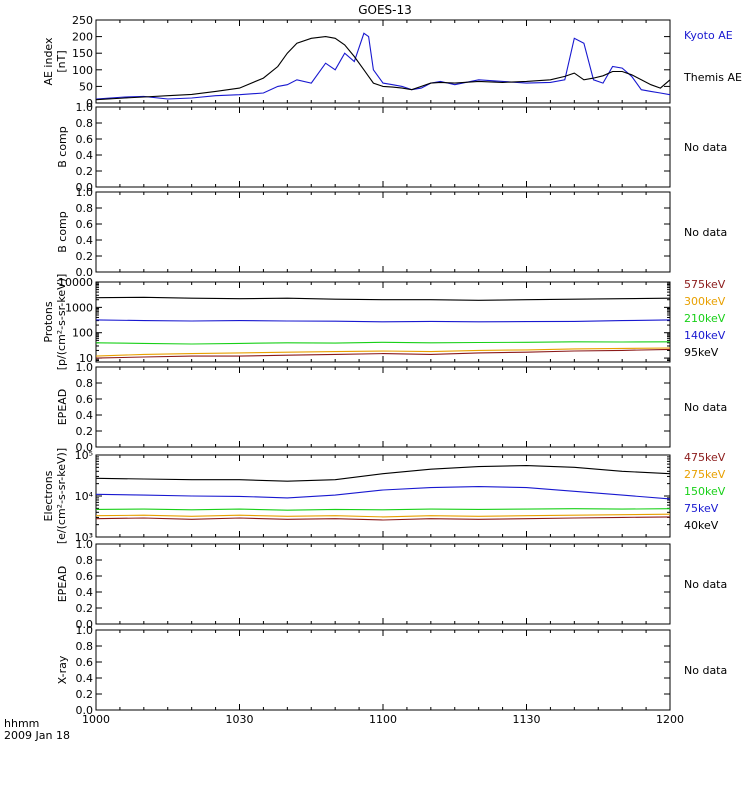 This screenshot has height=800, width=750. I want to click on series-line-themis-ae, so click(383, 68).